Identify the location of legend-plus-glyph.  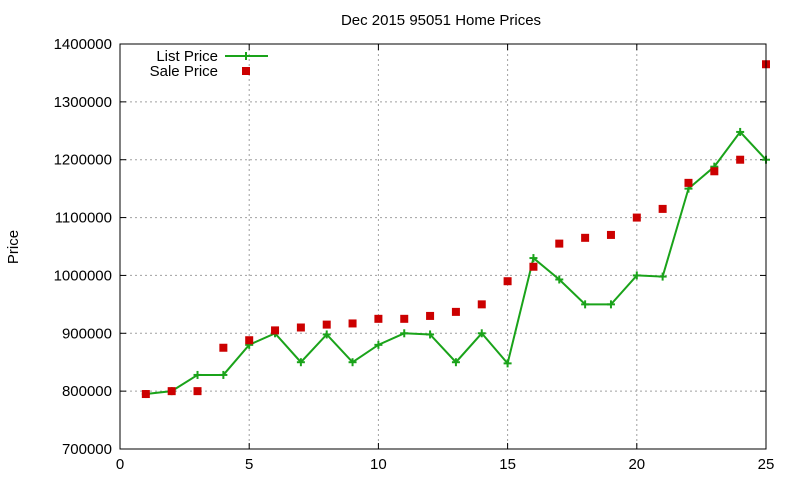
(246, 56).